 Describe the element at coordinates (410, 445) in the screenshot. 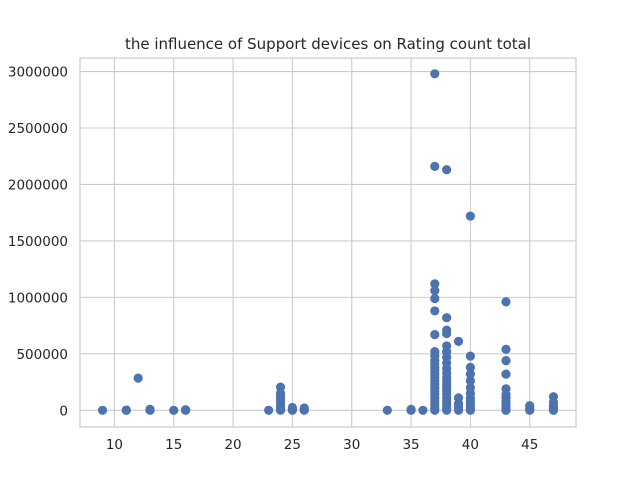

I see `x-tick-label: 35` at that location.